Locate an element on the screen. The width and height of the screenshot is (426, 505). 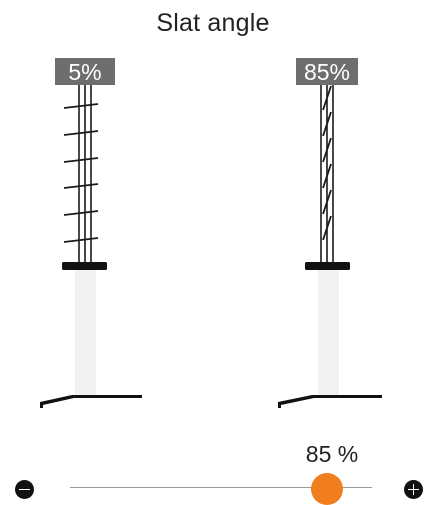
blind-right-bottom-rail is located at coordinates (327, 266).